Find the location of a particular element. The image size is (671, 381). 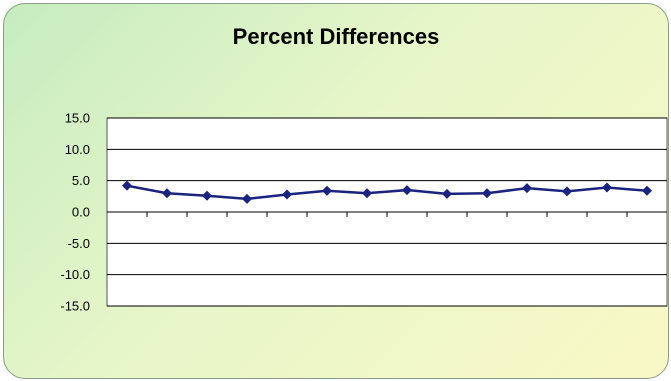

x-axis-ticks is located at coordinates (387, 214).